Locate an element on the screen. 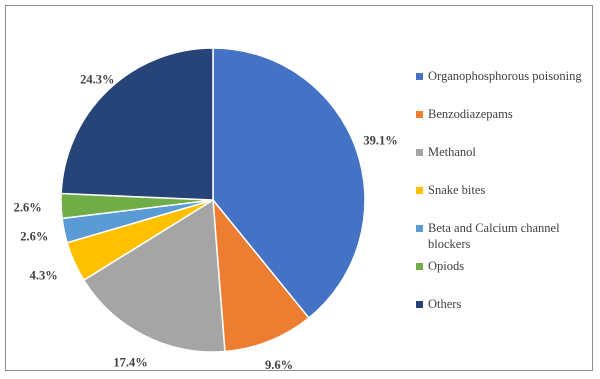 Image resolution: width=600 pixels, height=379 pixels. legend-item-benzodiazepams: Benzodiazepams is located at coordinates (506, 114).